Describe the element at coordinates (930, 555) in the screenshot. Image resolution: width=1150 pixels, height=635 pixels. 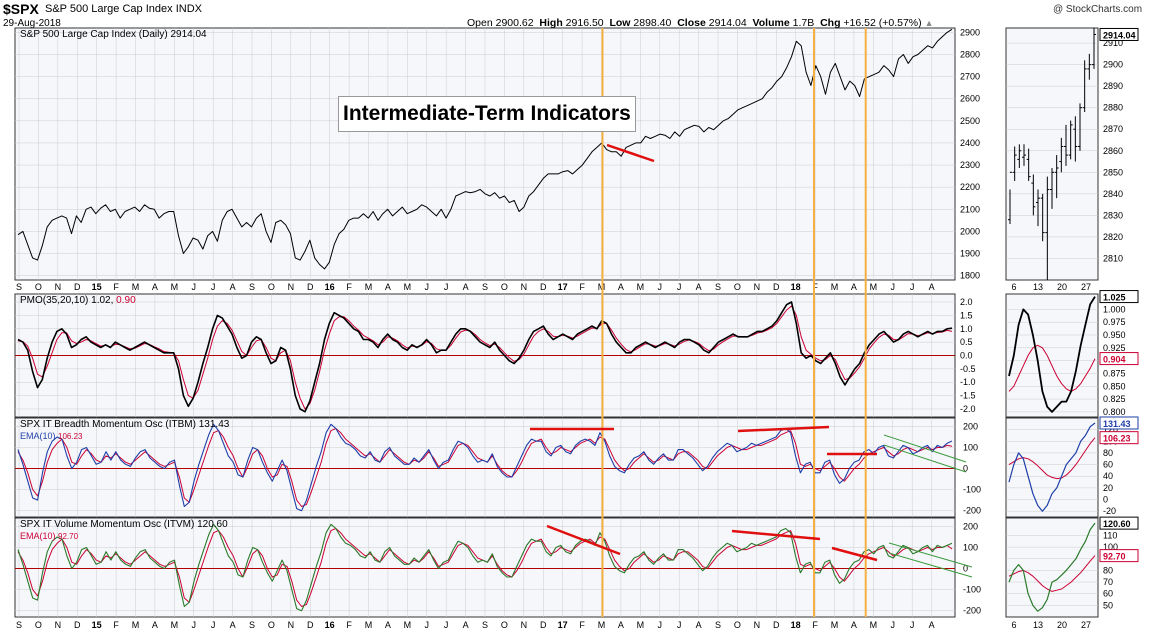
I see `itvm-green-channel` at that location.